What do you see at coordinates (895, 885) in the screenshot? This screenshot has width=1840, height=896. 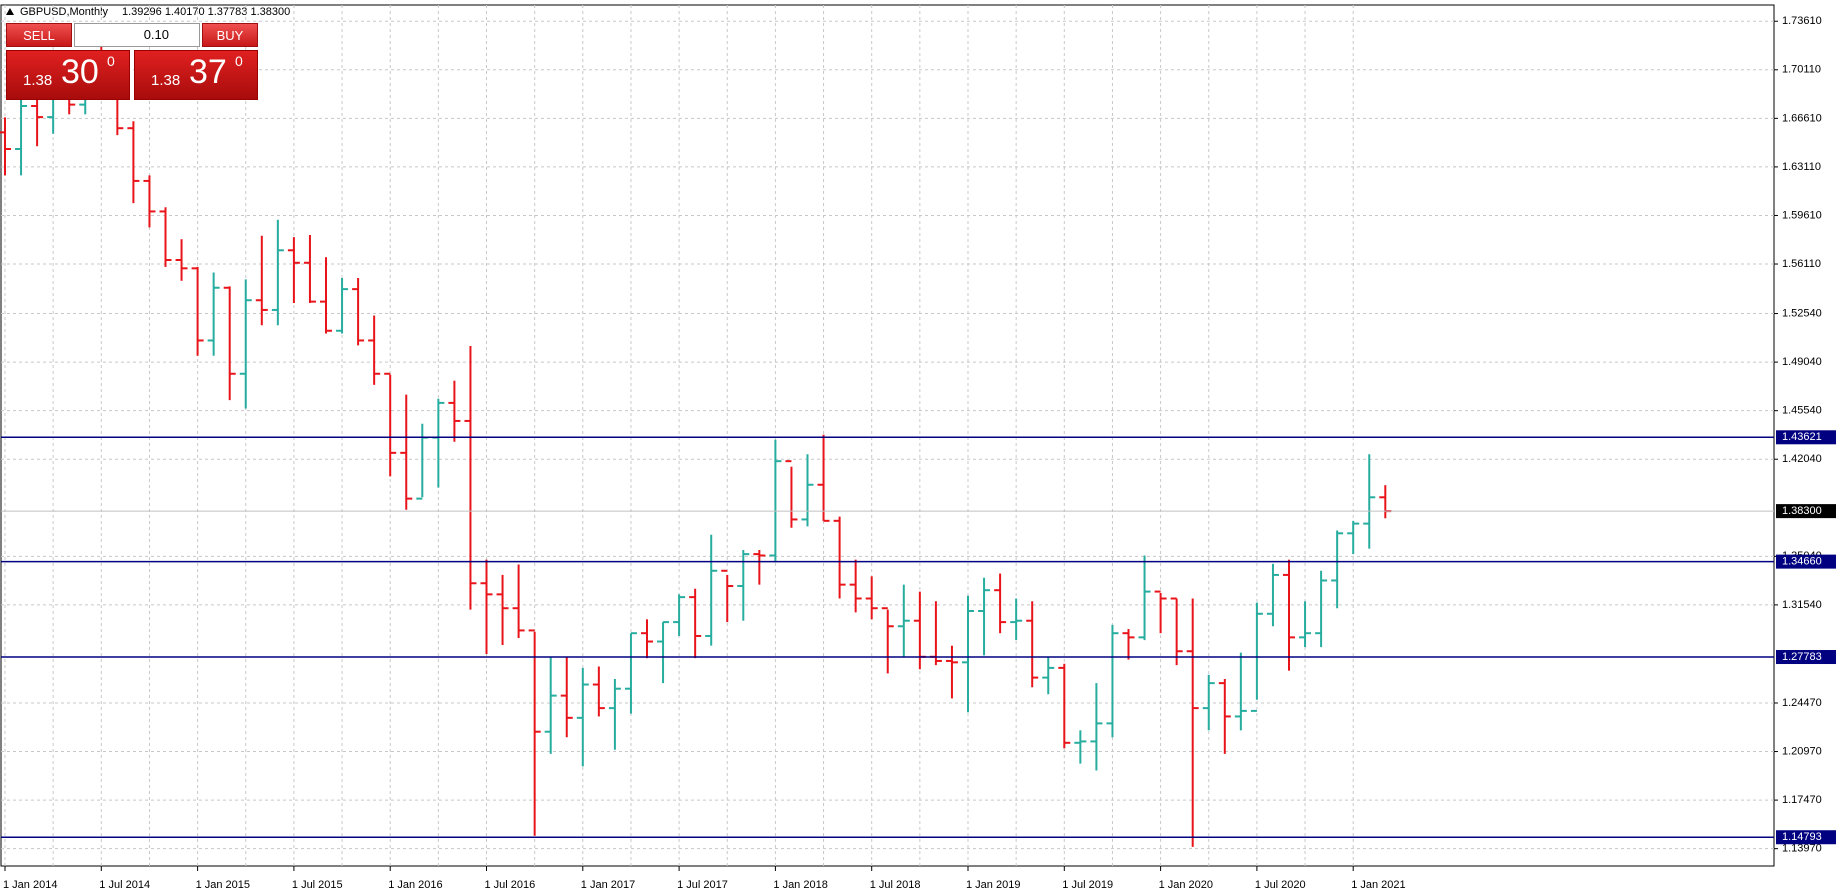 I see `x-tick-label: 1 Jul 2018` at bounding box center [895, 885].